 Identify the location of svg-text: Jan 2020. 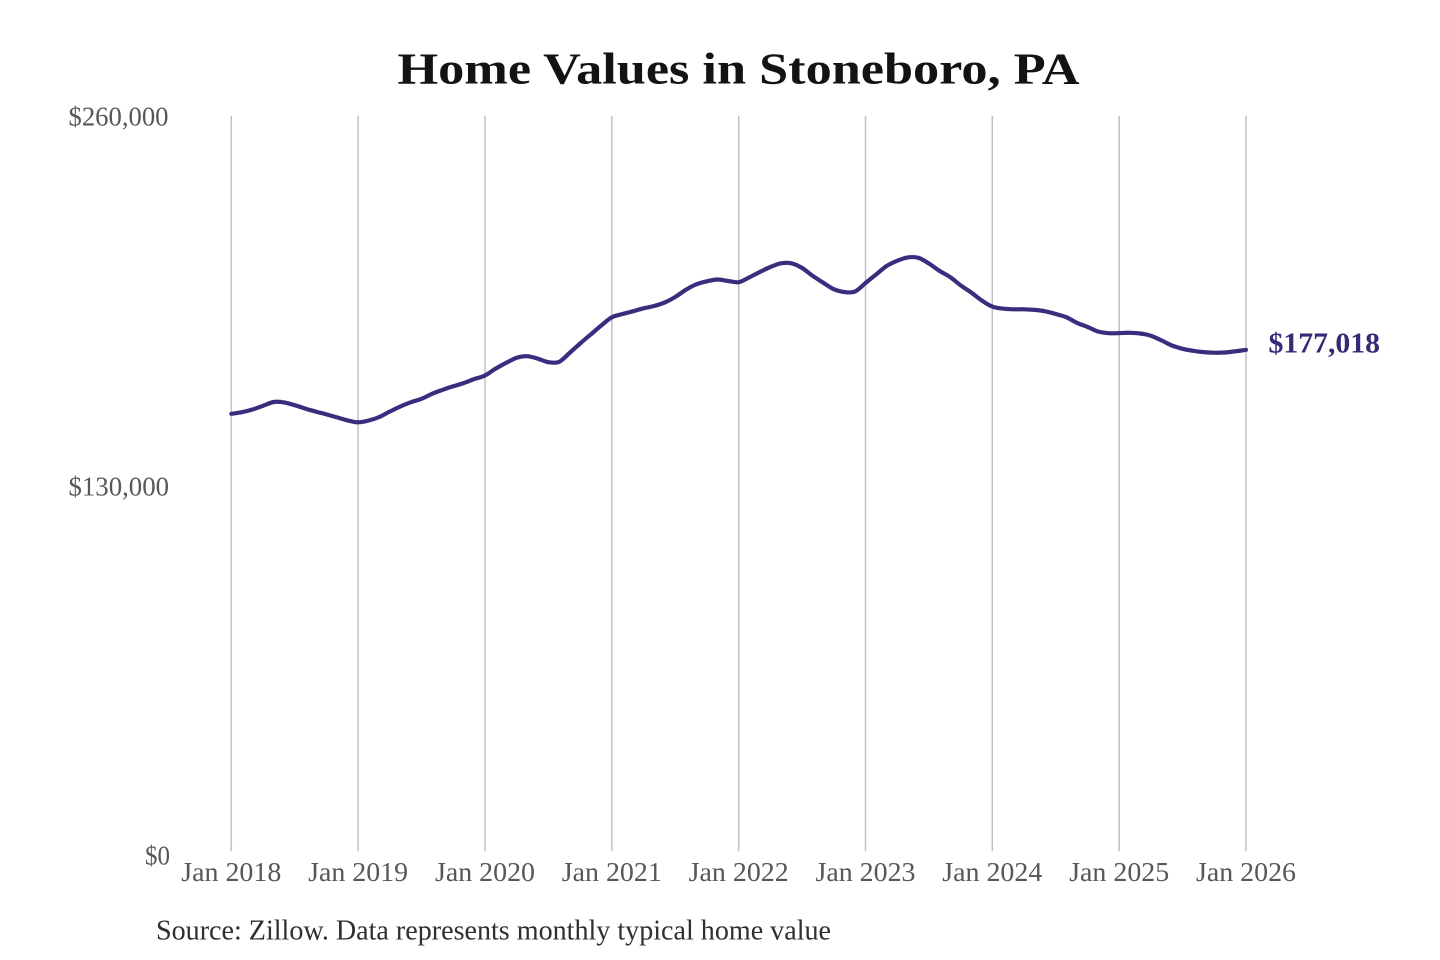
(485, 872).